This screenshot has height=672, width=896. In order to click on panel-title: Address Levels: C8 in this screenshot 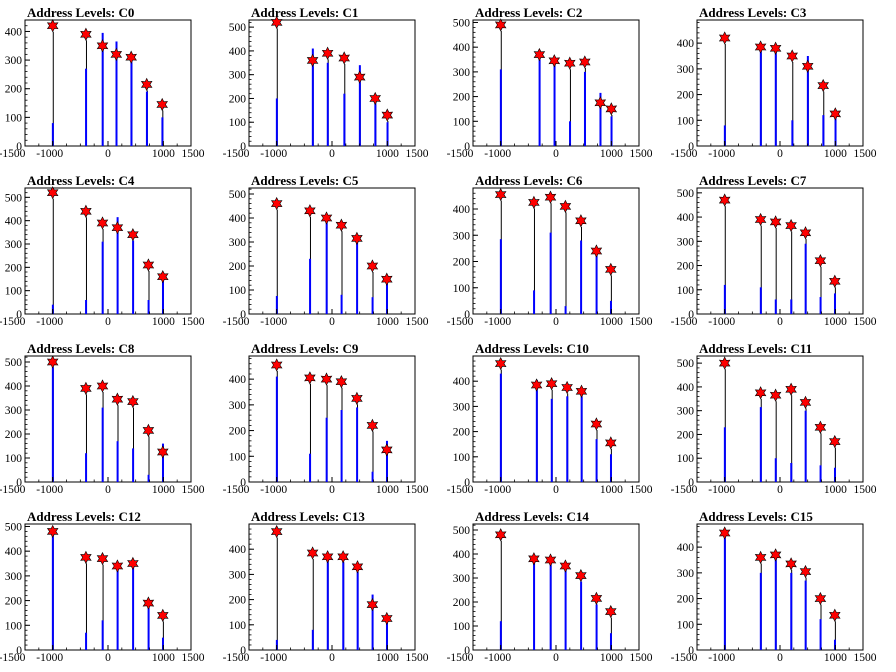, I will do `click(81, 348)`.